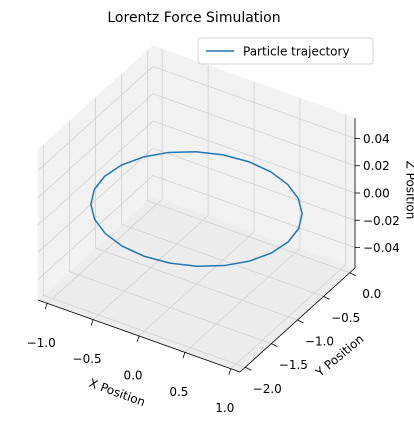  Describe the element at coordinates (409, 190) in the screenshot. I see `z-axis-label: Z Position` at that location.